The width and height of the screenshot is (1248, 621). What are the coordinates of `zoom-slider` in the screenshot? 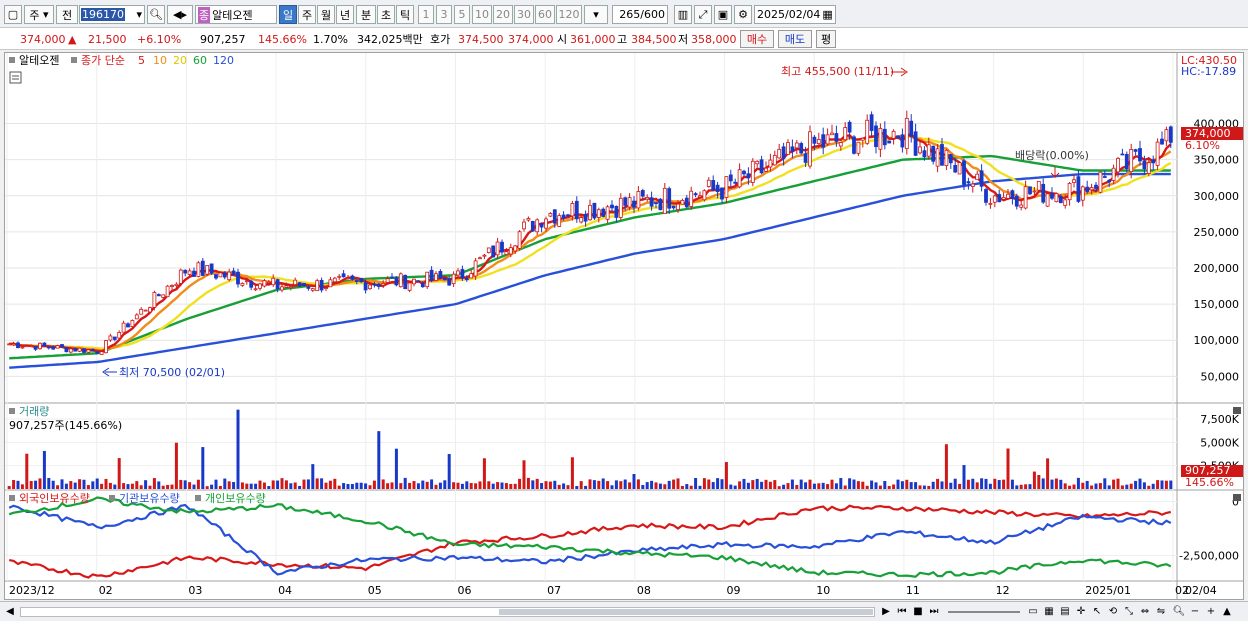 It's located at (984, 612).